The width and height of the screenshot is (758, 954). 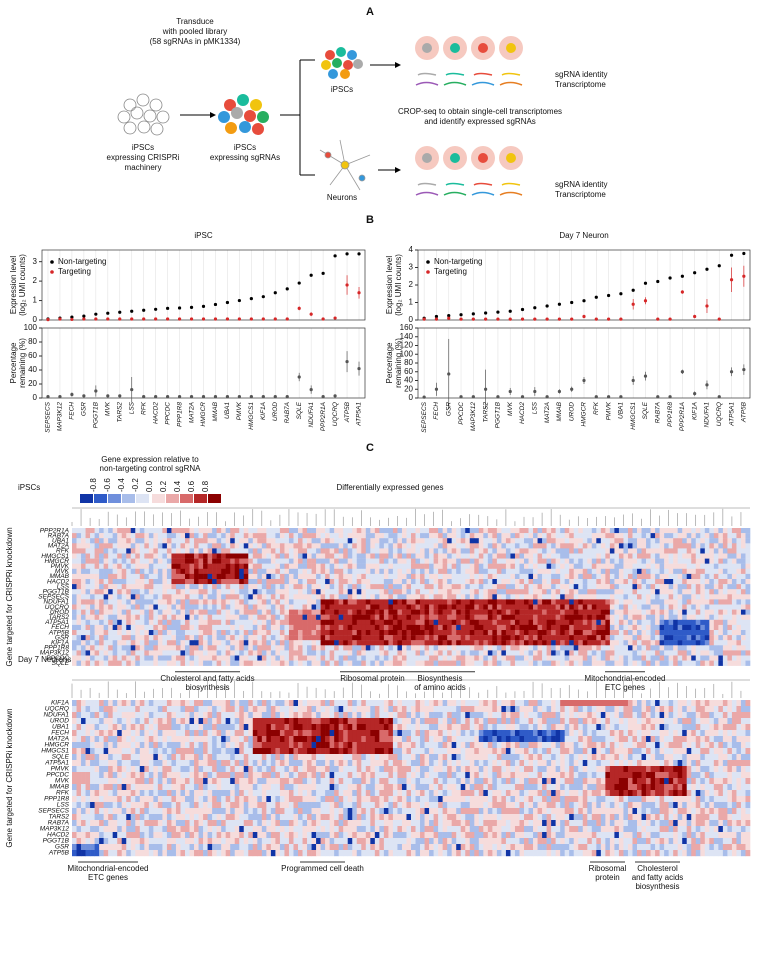 What do you see at coordinates (60, 576) in the screenshot?
I see `row-label: MMAB` at bounding box center [60, 576].